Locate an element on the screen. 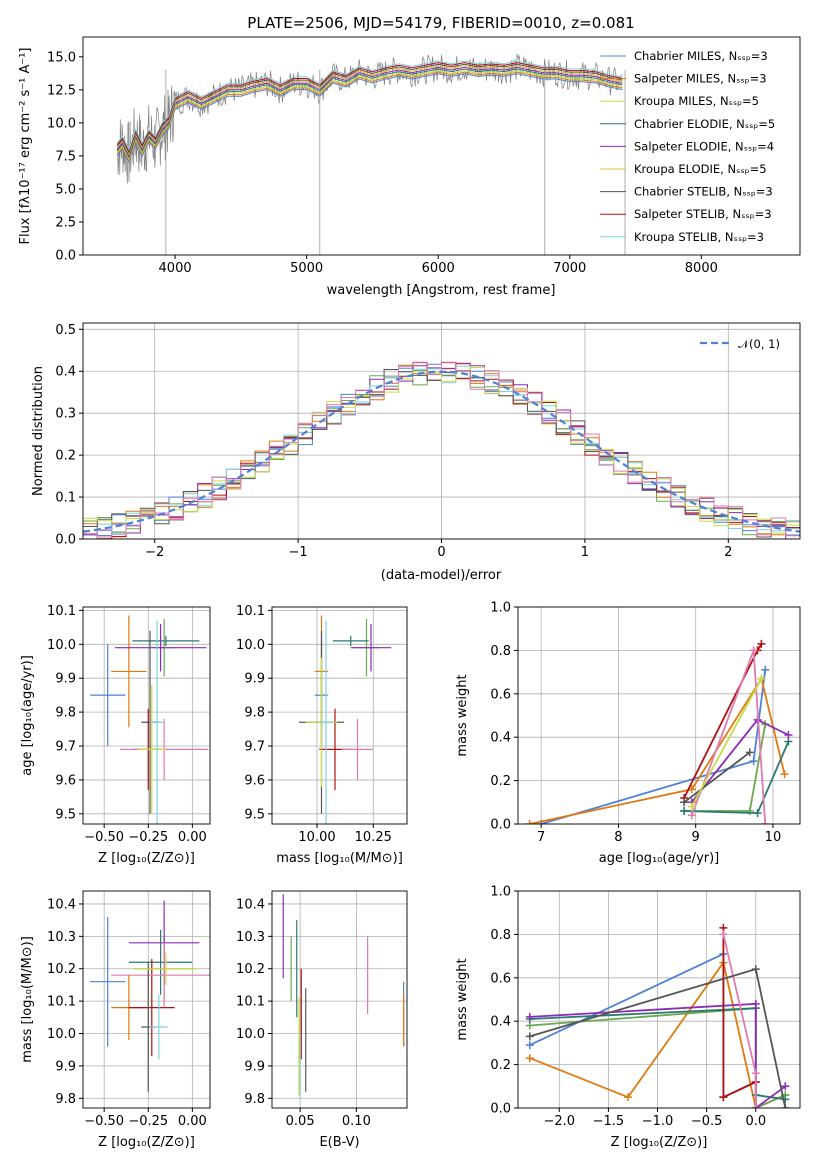 This screenshot has width=819, height=1170. age-vs-mass-marks is located at coordinates (345, 719).